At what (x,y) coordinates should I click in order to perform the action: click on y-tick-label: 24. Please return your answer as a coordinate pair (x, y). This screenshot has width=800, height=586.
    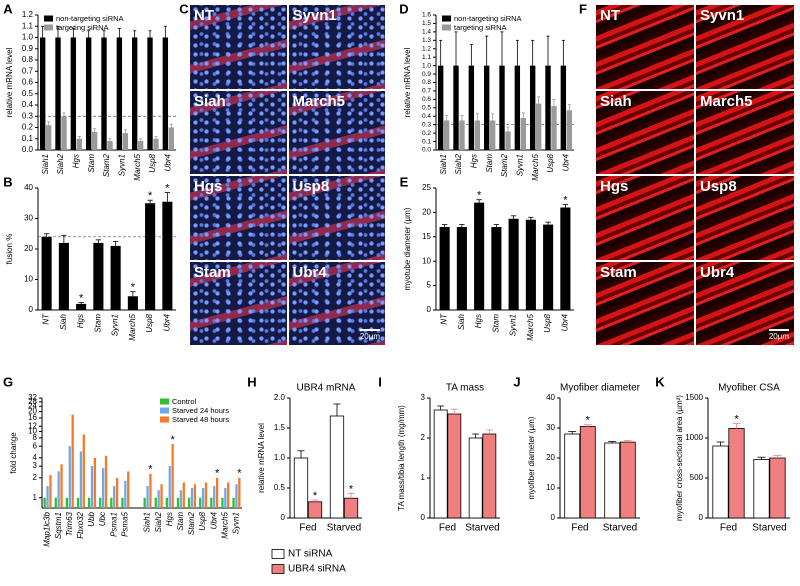
    Looking at the image, I should click on (32, 405).